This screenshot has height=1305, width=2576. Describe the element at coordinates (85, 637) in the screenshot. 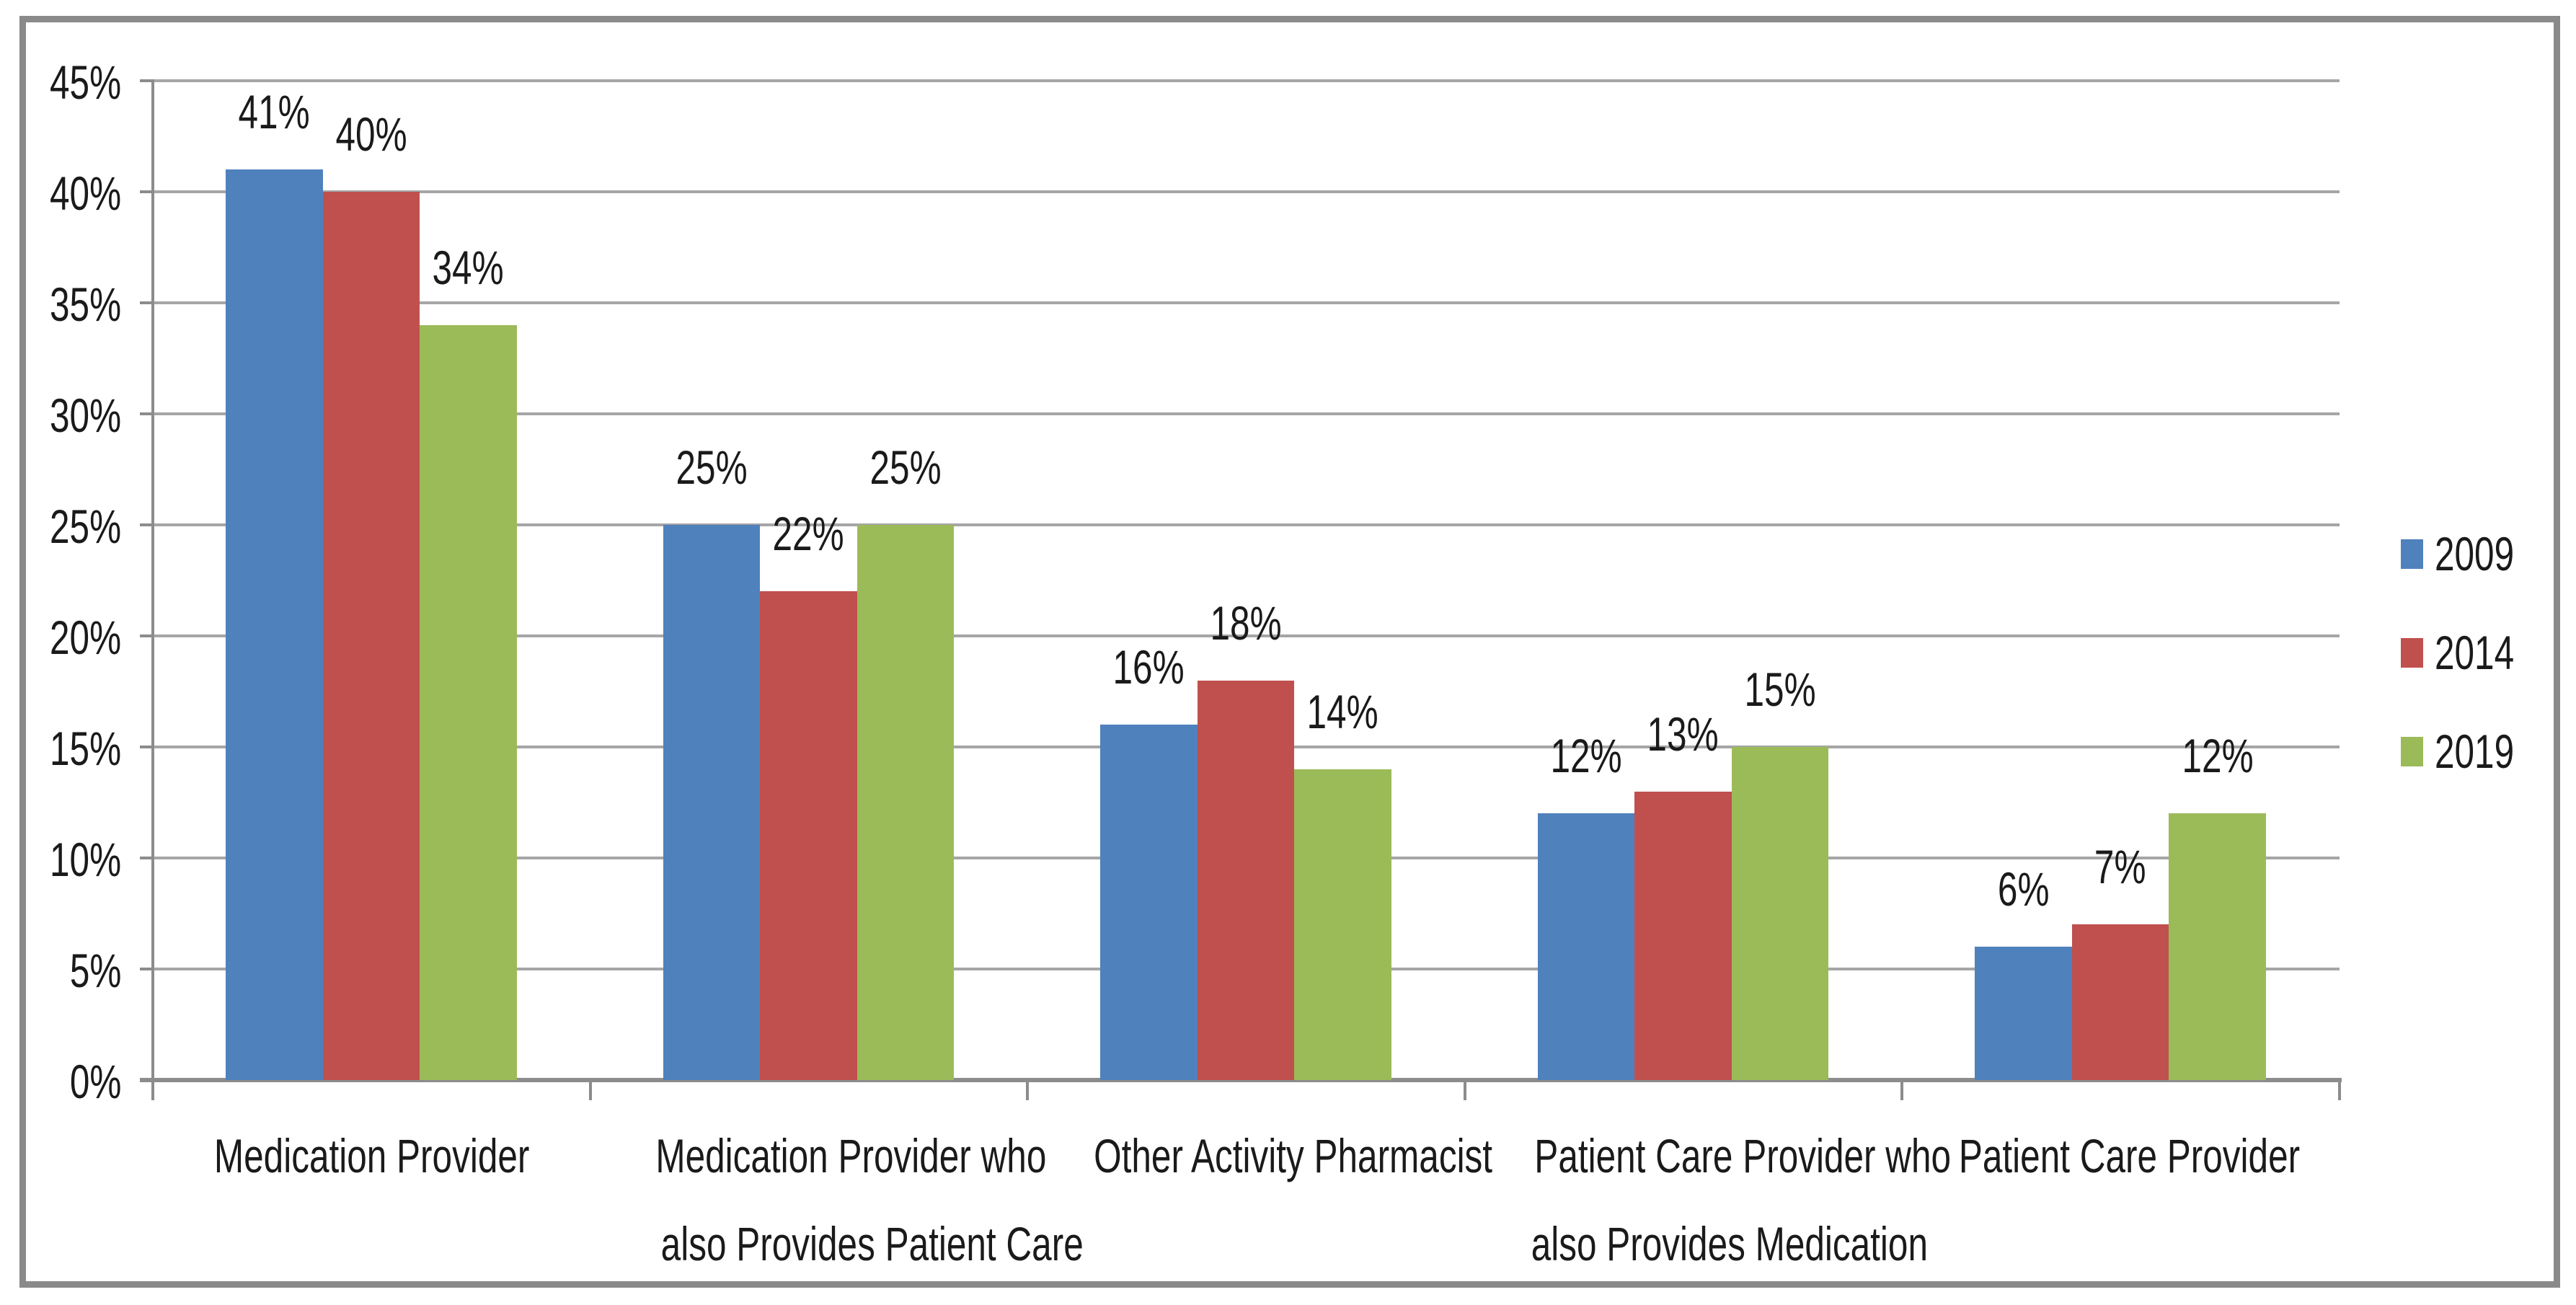

I see `y-tick-label-text: 20%` at that location.